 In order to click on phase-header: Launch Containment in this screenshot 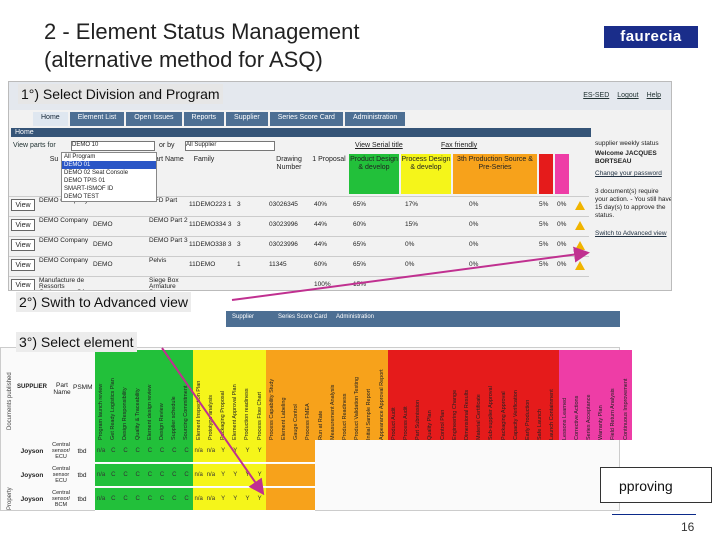, I will do `click(552, 395)`.